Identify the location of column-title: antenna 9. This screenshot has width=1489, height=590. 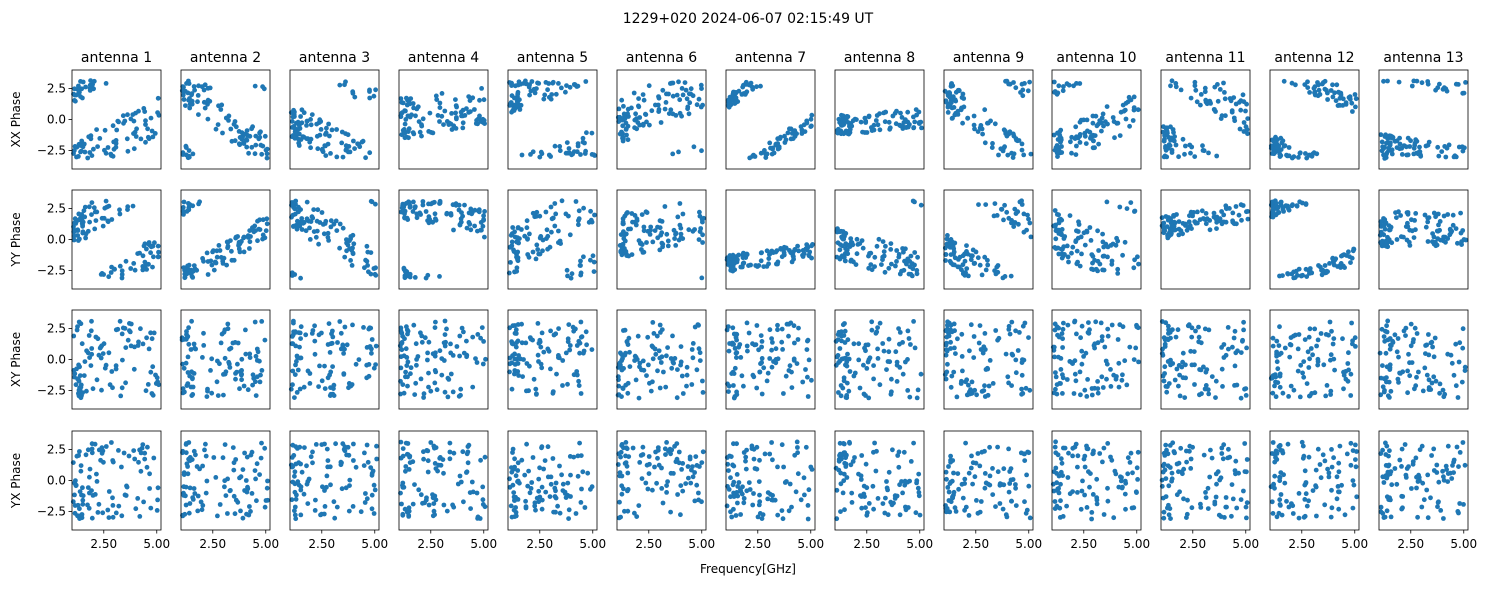
(988, 58).